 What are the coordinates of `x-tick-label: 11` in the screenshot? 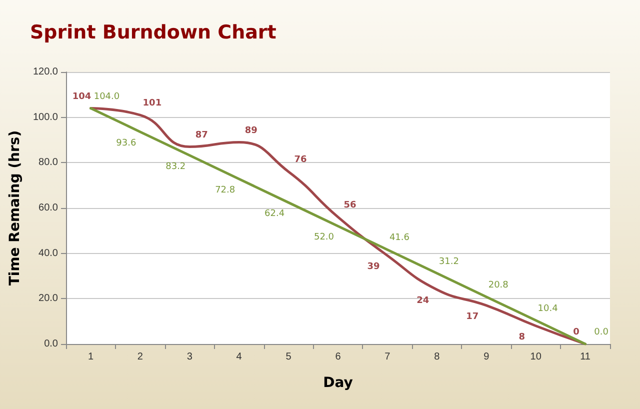 It's located at (585, 357).